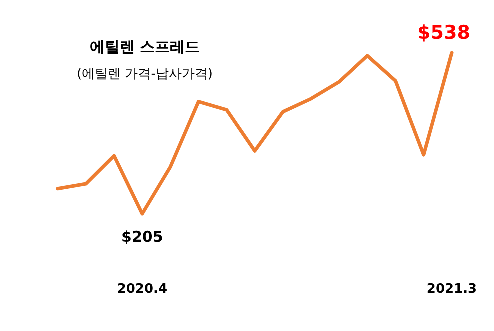  I want to click on data-label: $205, so click(143, 237).